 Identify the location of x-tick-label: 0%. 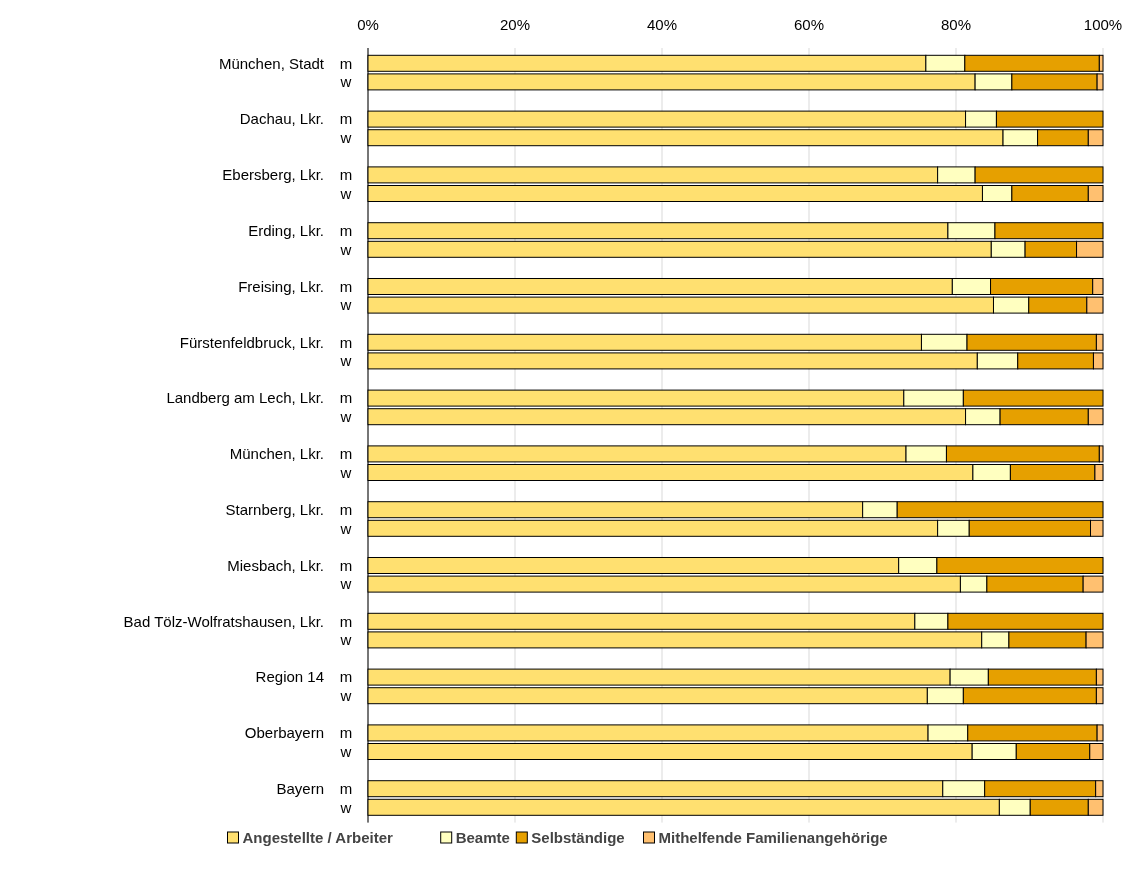
(368, 24).